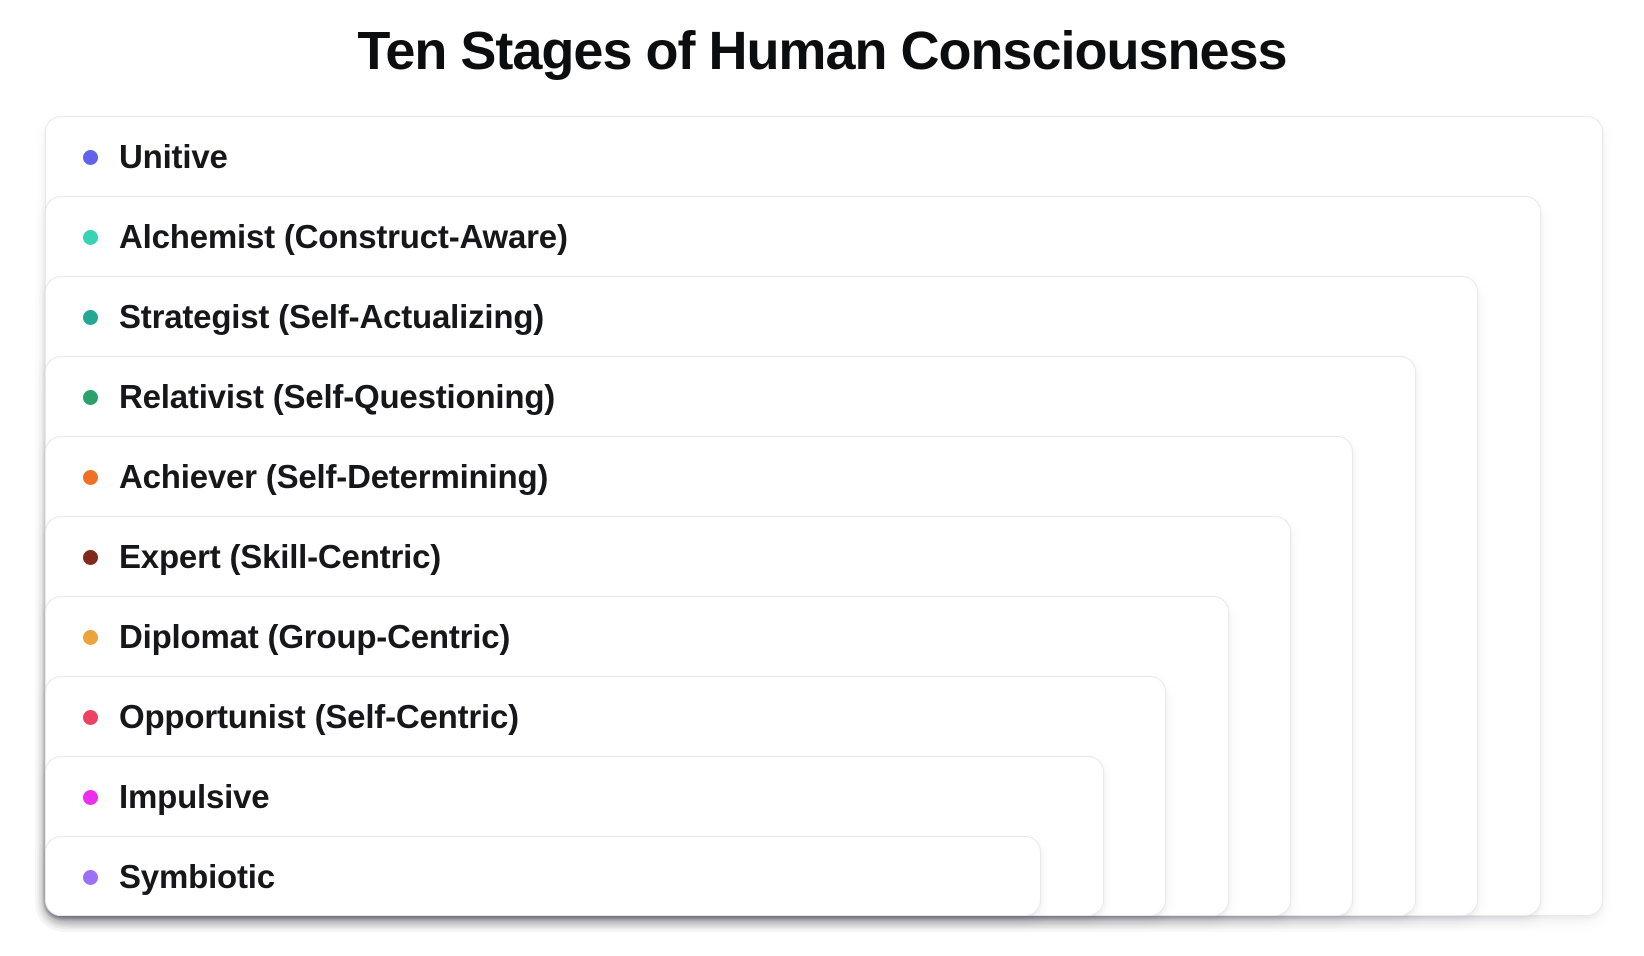 This screenshot has width=1644, height=956. What do you see at coordinates (824, 157) in the screenshot?
I see `stage-header: Unitive` at bounding box center [824, 157].